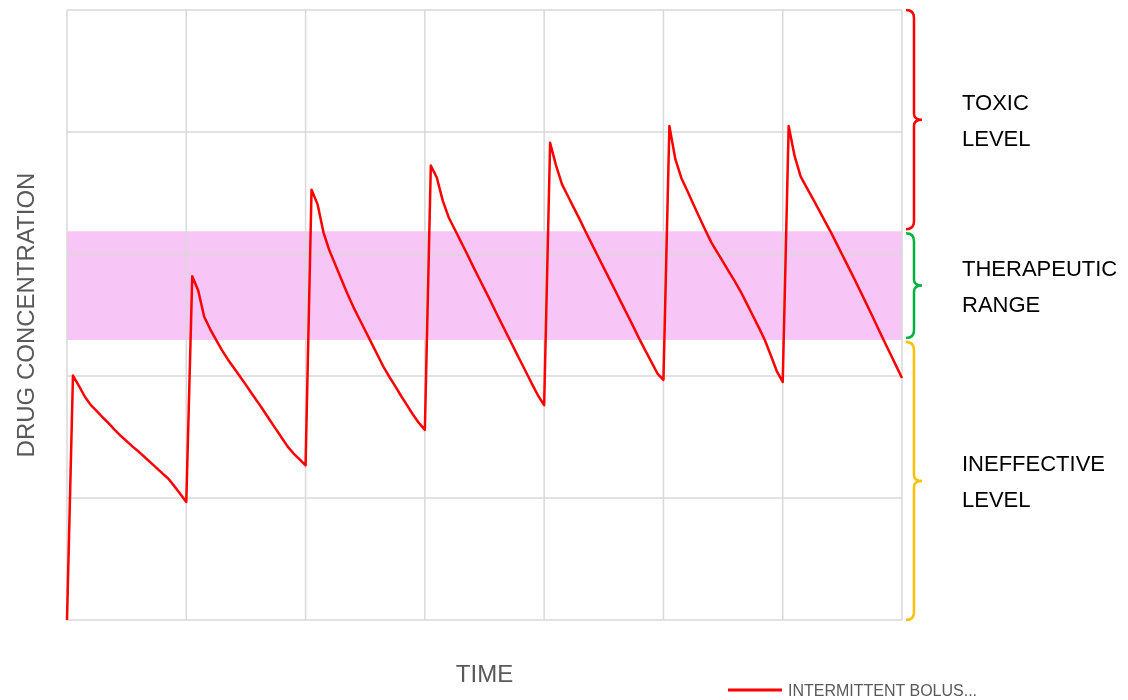  What do you see at coordinates (996, 120) in the screenshot?
I see `text: TOXIC LEVEL` at bounding box center [996, 120].